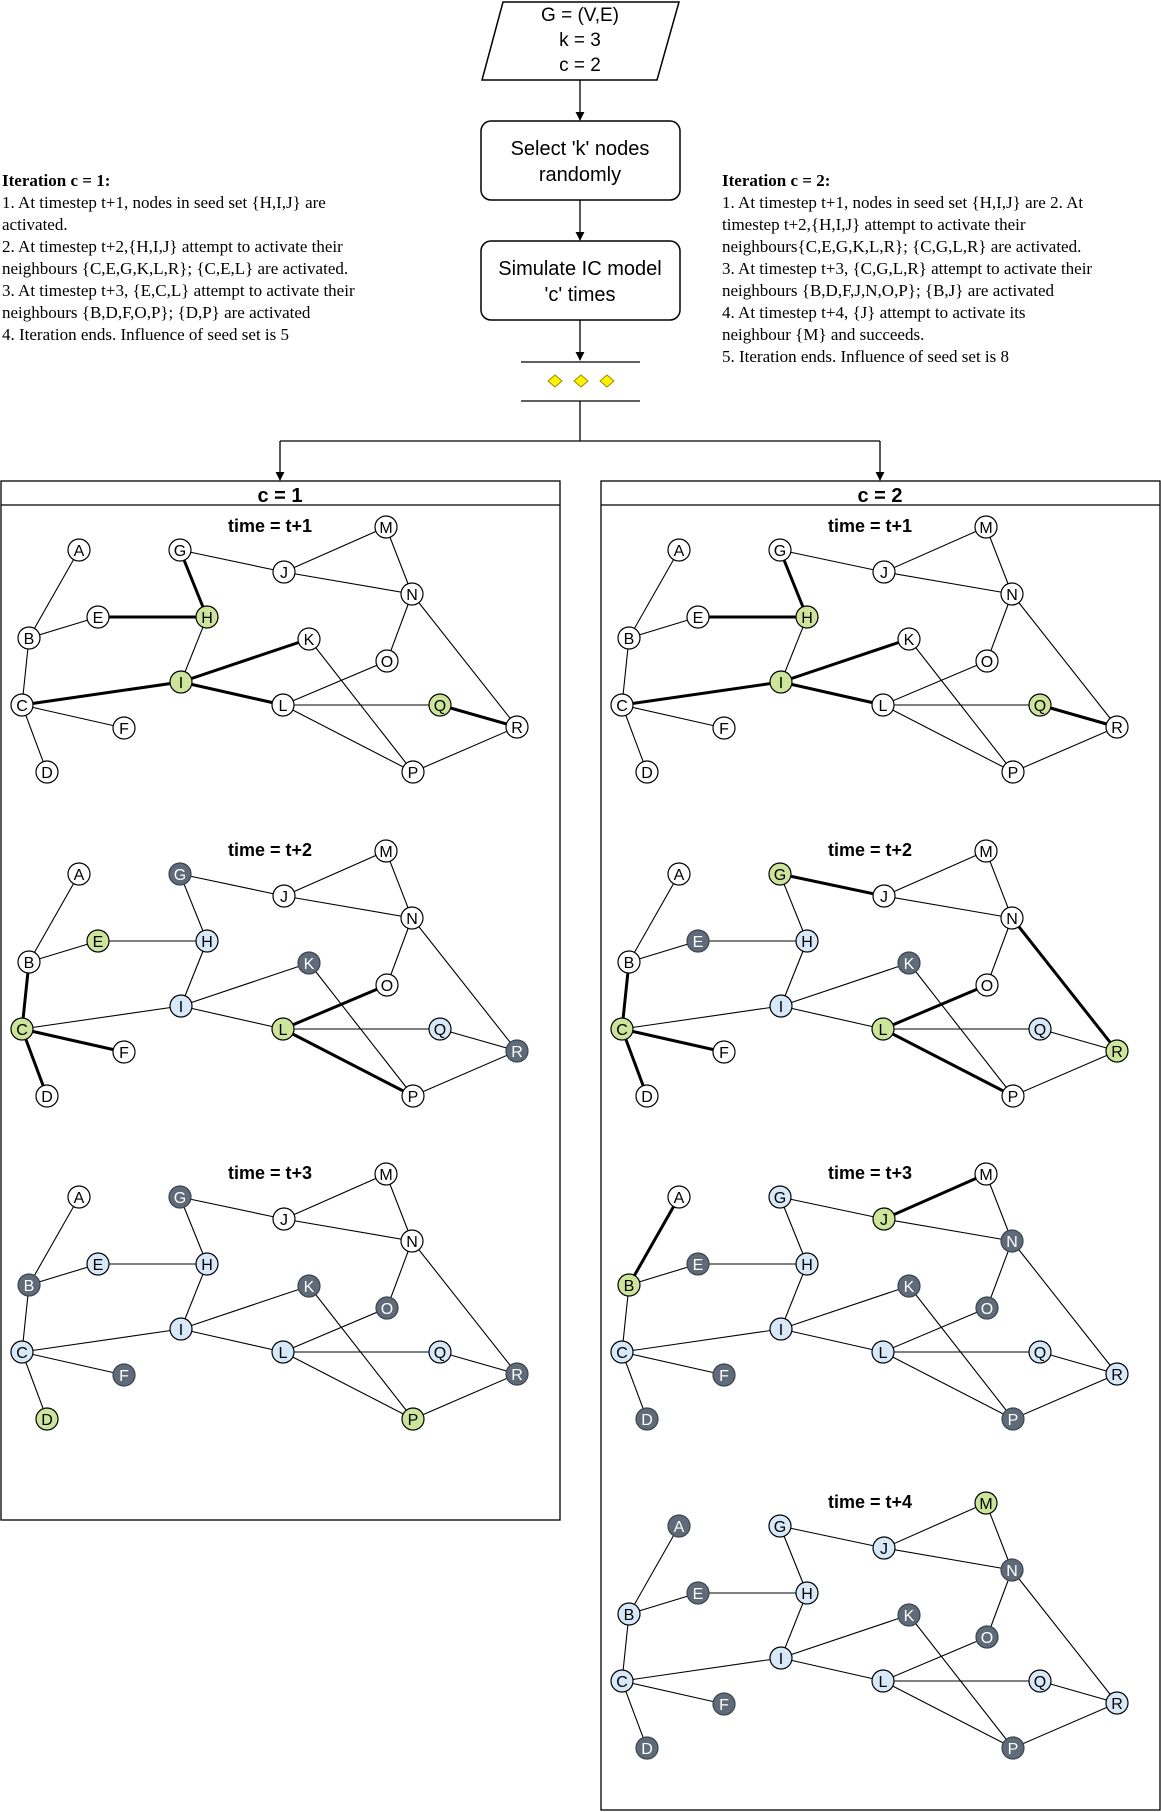  Describe the element at coordinates (1012, 1570) in the screenshot. I see `node-N-failed: N` at that location.